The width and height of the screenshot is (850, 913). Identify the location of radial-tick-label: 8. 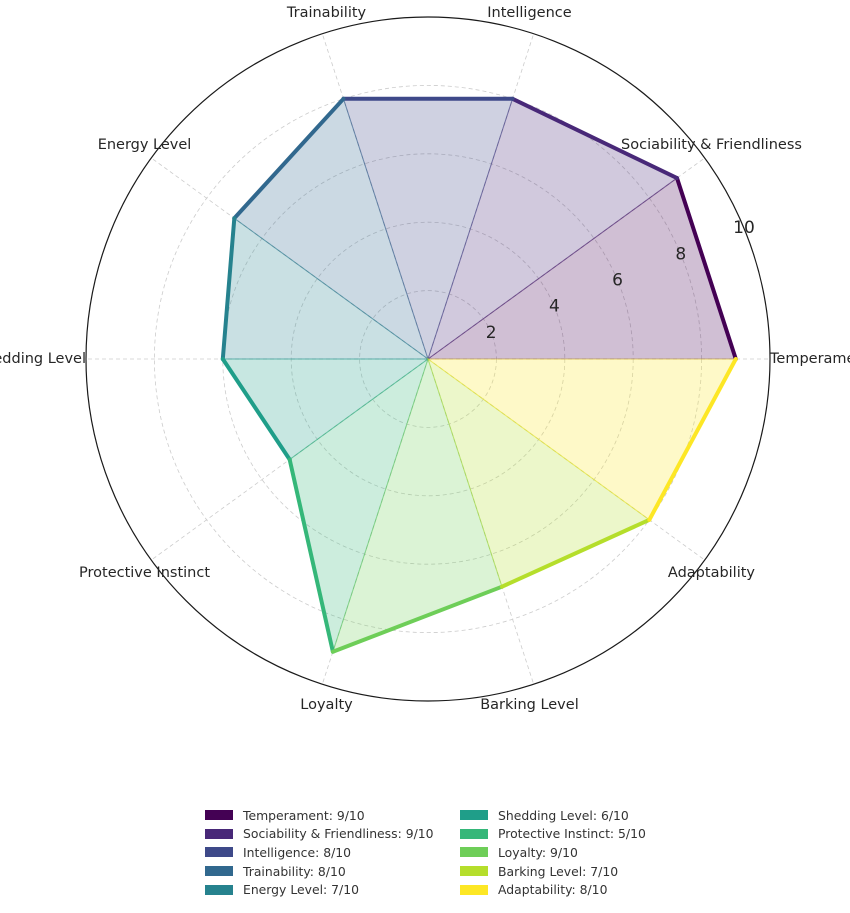
(680, 254).